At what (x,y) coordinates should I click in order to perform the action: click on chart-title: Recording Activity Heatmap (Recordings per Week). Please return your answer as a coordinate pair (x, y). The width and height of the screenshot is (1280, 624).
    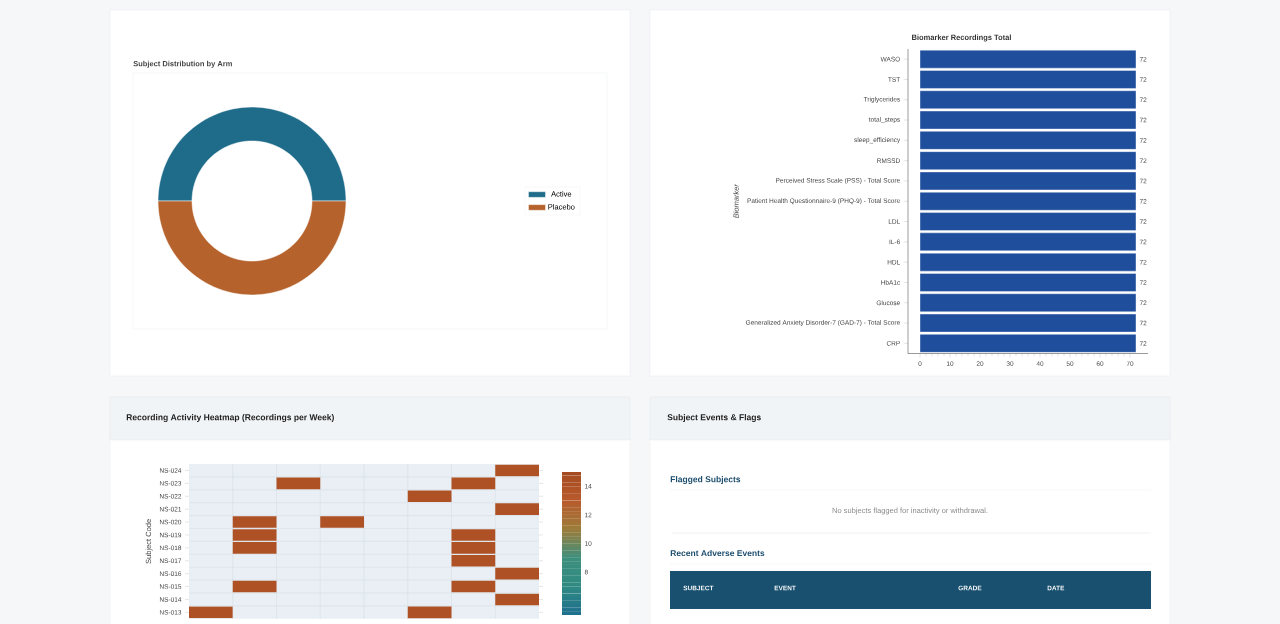
    Looking at the image, I should click on (230, 418).